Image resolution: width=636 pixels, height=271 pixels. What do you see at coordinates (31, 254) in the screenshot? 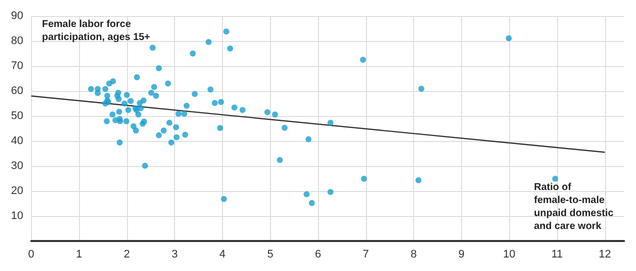
I see `x-tick-label: 0` at bounding box center [31, 254].